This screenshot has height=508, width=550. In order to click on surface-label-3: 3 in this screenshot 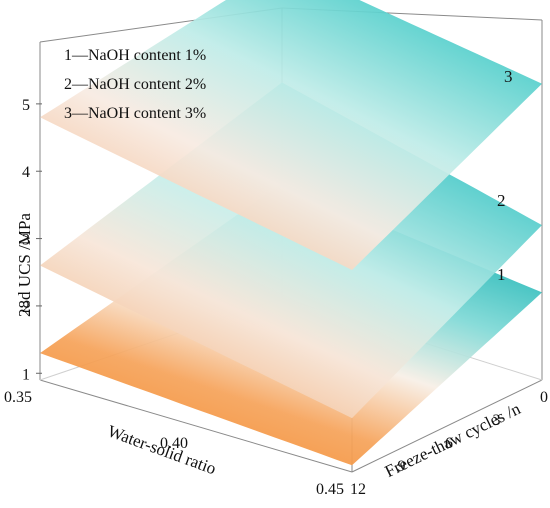, I will do `click(508, 76)`.